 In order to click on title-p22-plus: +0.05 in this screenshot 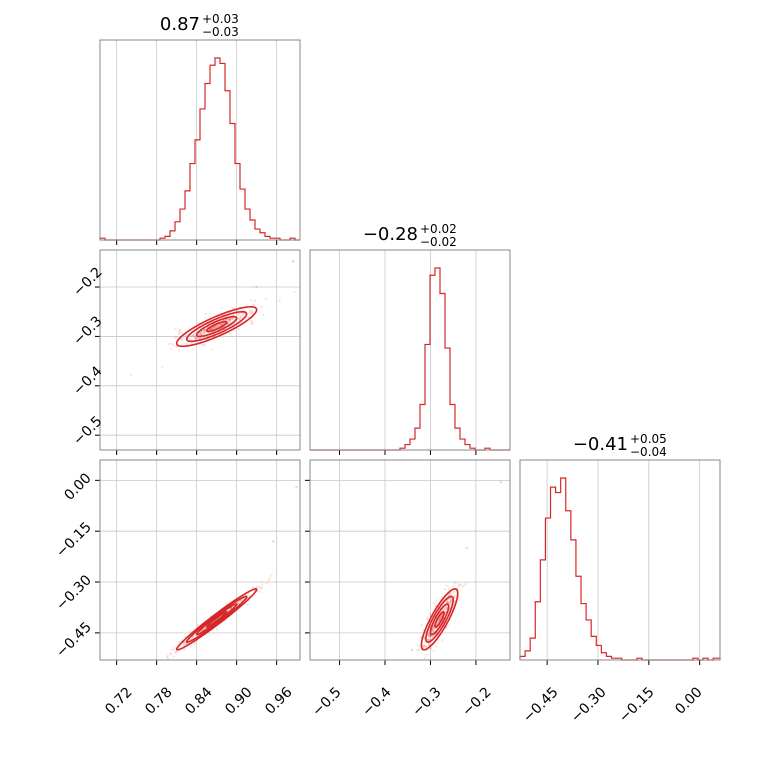, I will do `click(648, 439)`.